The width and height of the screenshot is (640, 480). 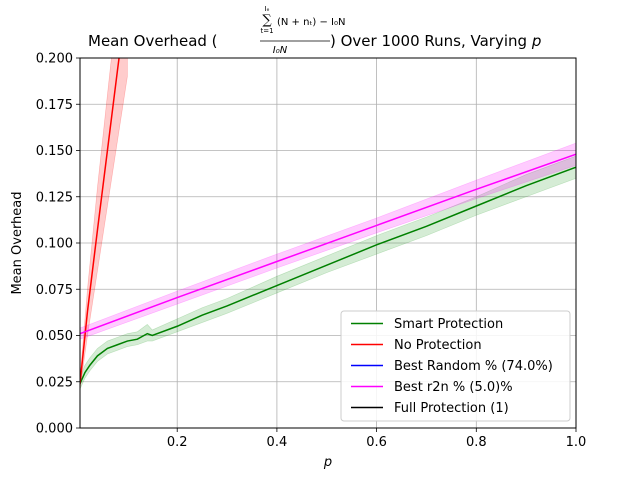 What do you see at coordinates (54, 336) in the screenshot?
I see `y-tick-label: 0.050` at bounding box center [54, 336].